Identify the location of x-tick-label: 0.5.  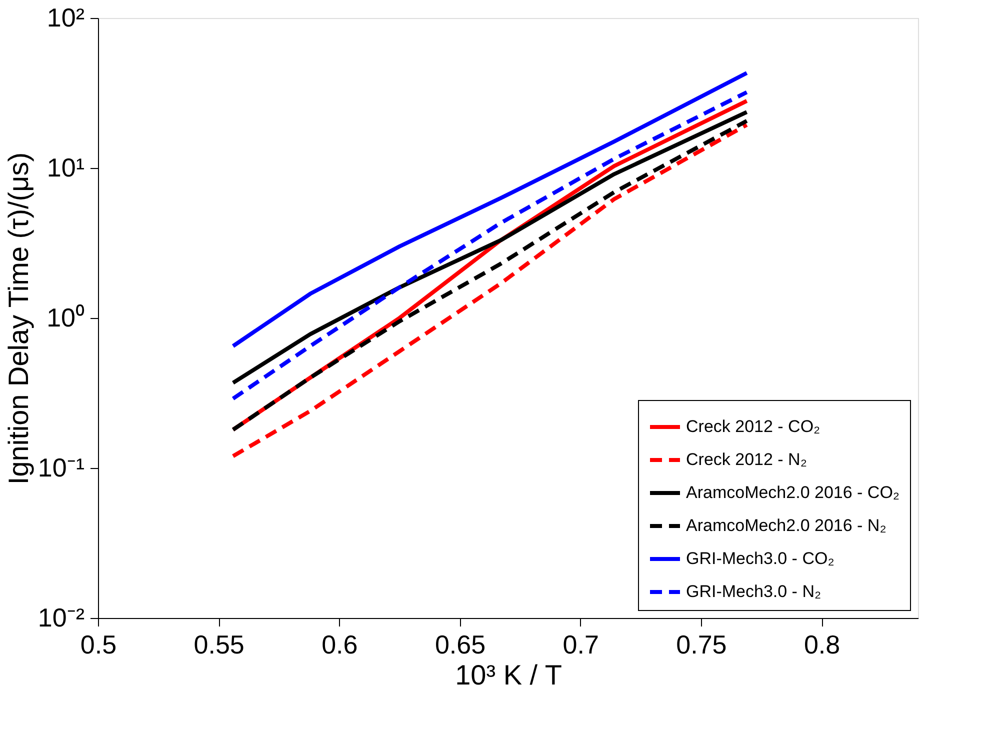
(98, 645).